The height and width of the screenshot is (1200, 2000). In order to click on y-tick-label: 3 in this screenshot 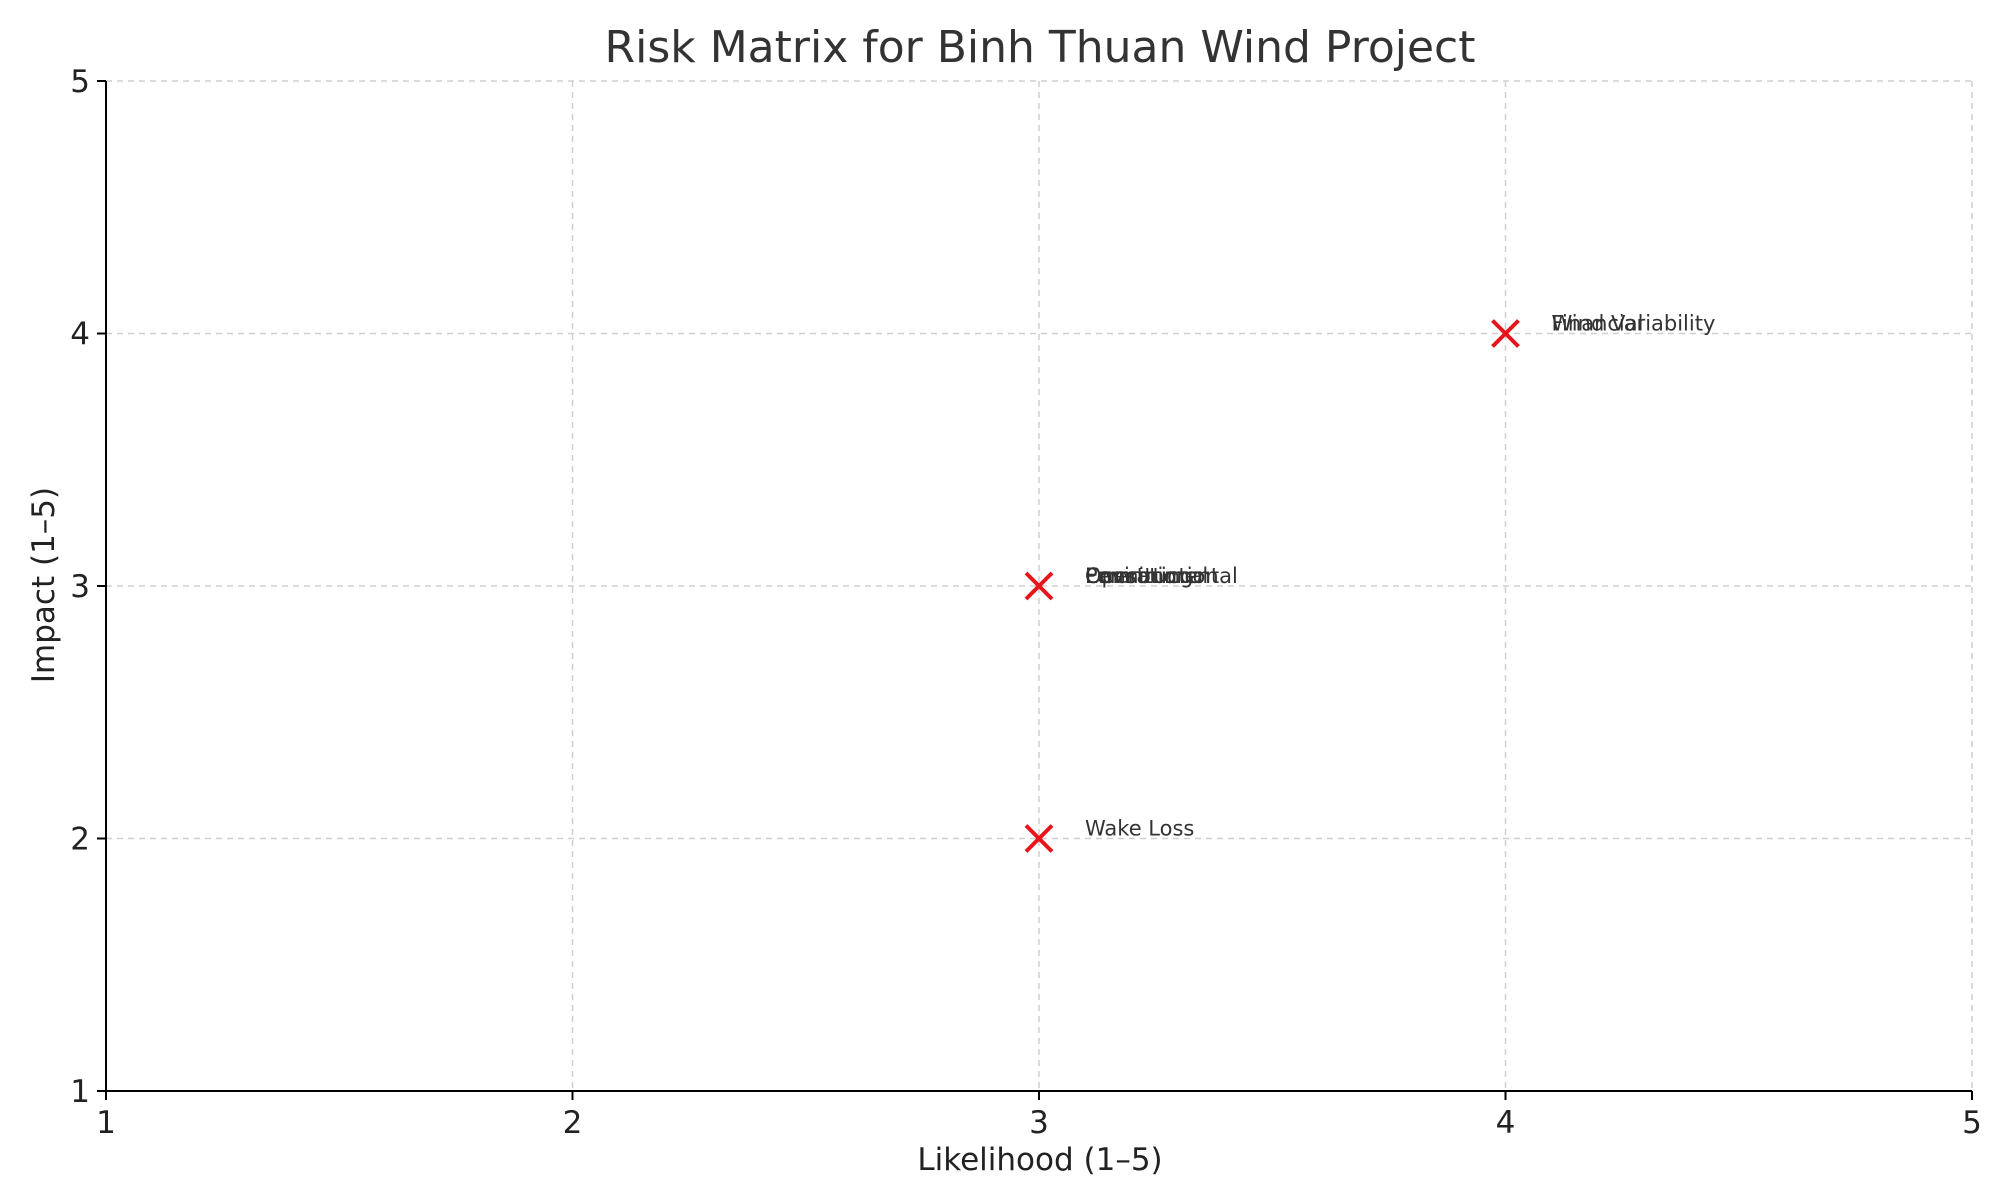, I will do `click(80, 587)`.